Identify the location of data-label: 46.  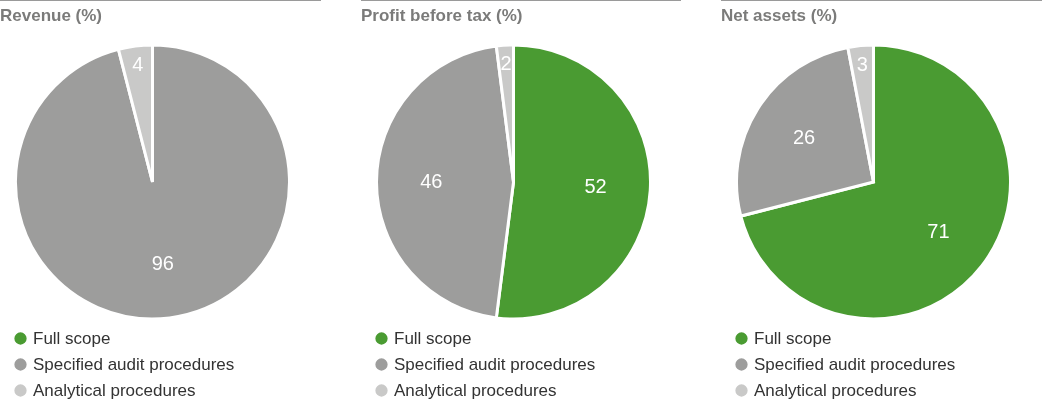
(431, 181).